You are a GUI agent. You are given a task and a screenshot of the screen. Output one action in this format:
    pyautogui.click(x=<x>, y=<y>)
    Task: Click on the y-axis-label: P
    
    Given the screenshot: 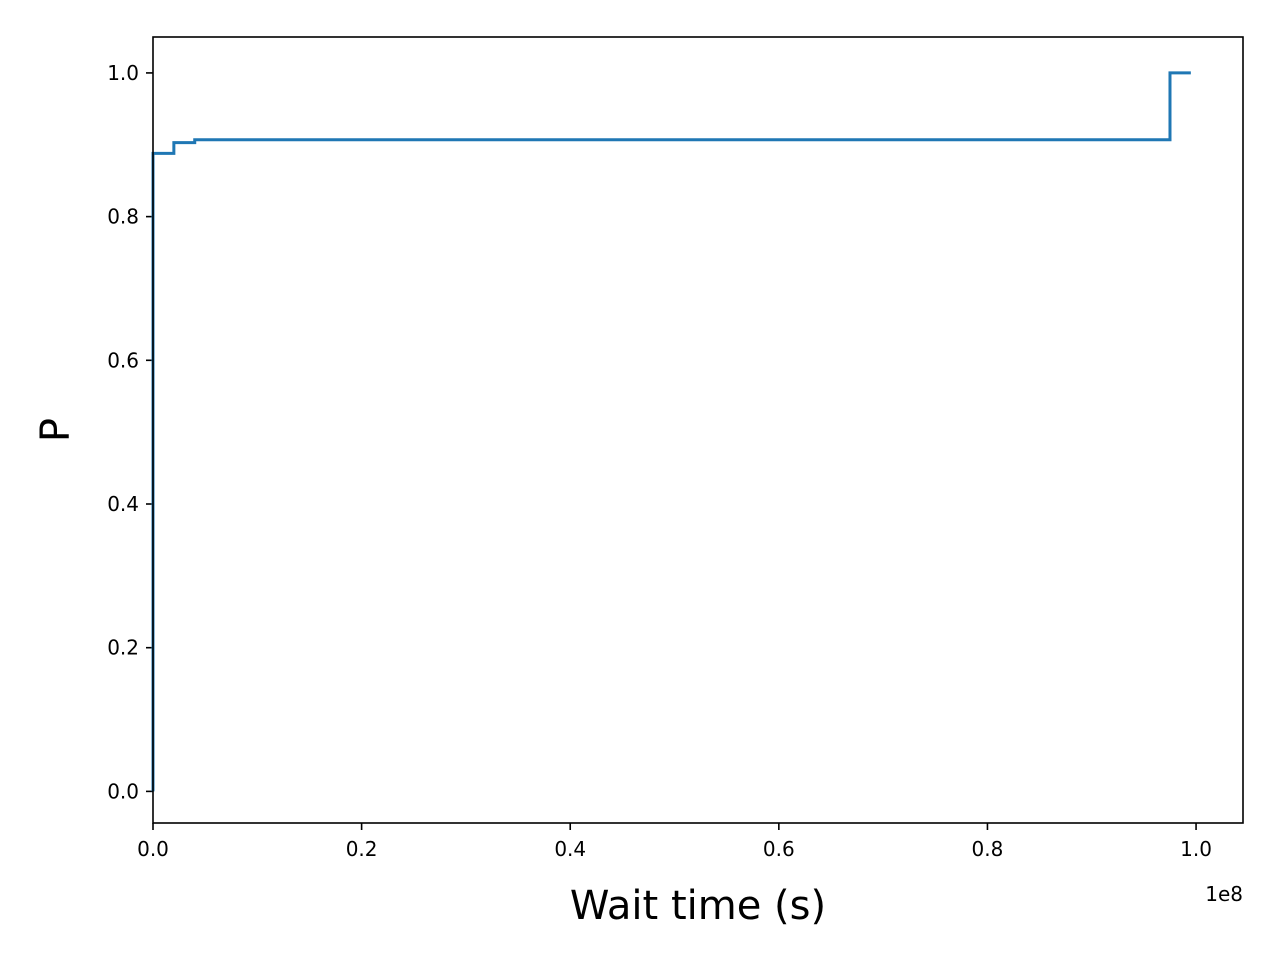 What is the action you would take?
    pyautogui.click(x=56, y=430)
    